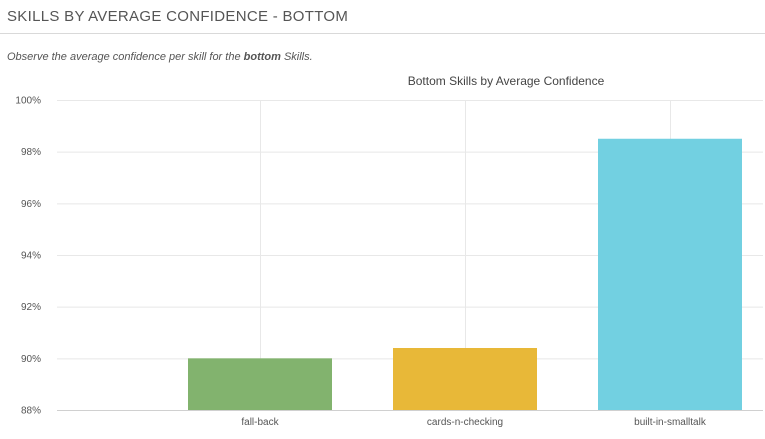 This screenshot has width=765, height=439. I want to click on panel-title: SKILLS BY AVERAGE CONFIDENCE - BOTTOM, so click(178, 16).